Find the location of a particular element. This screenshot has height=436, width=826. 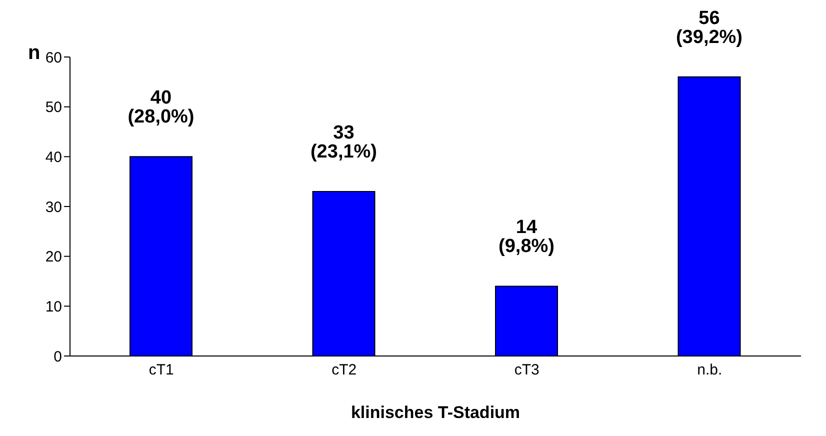

data-label: 33 (23,1%) is located at coordinates (344, 142).